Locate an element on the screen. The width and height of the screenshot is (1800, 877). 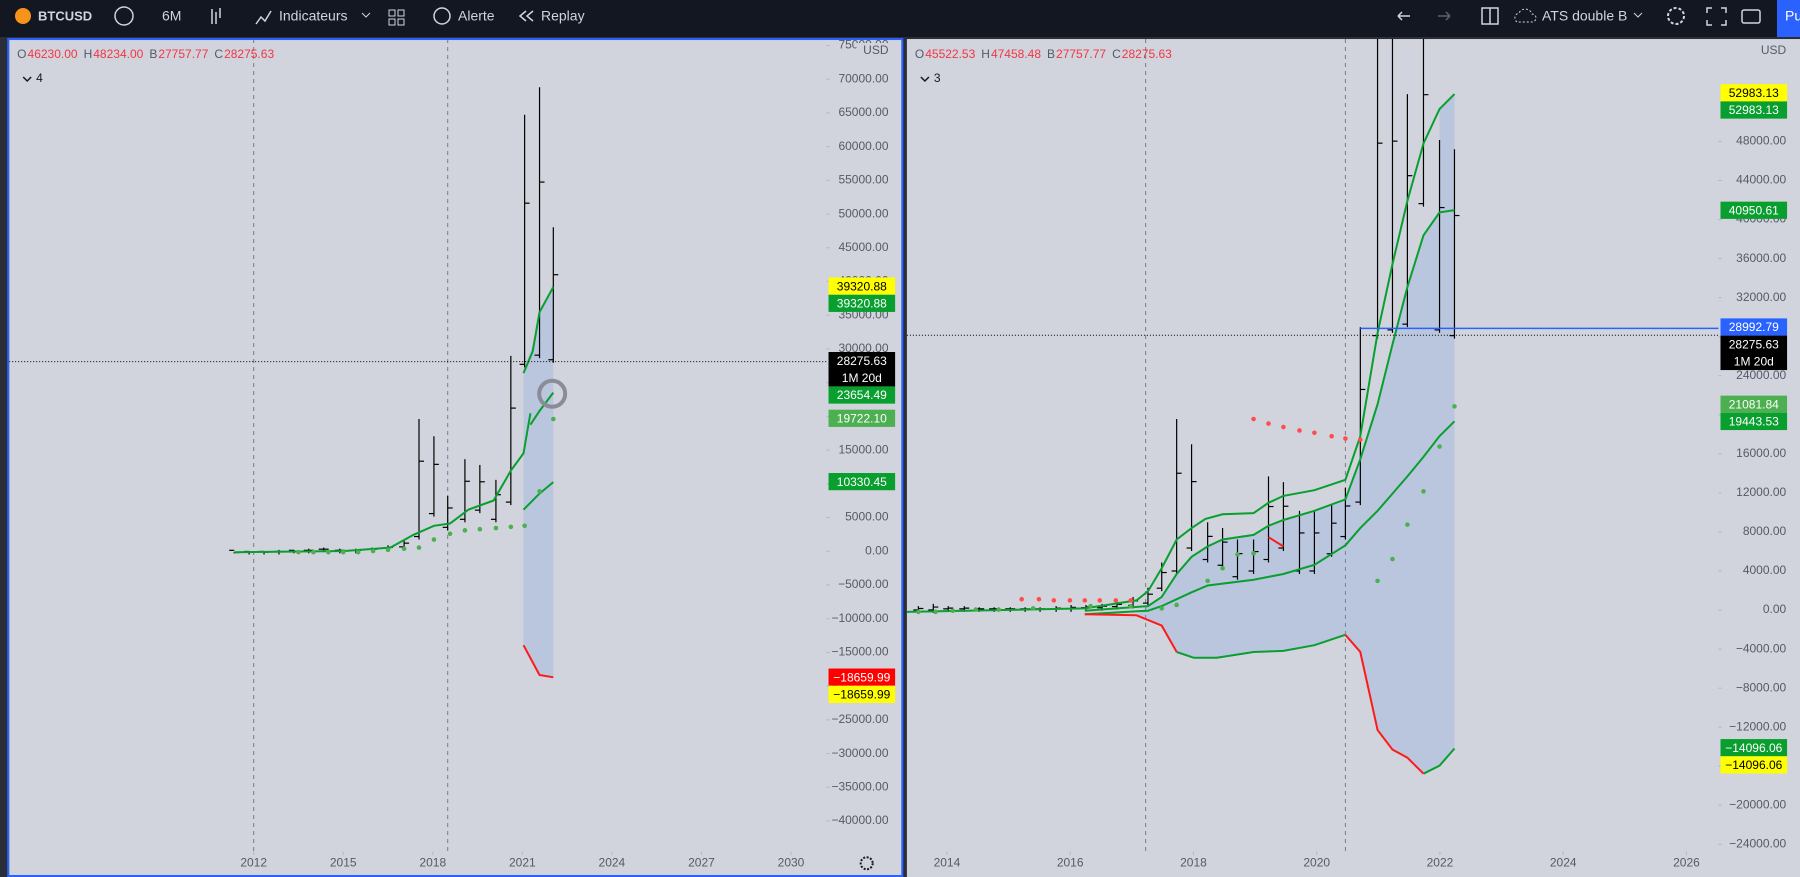
y-tick-label: 44000.00 is located at coordinates (1761, 180).